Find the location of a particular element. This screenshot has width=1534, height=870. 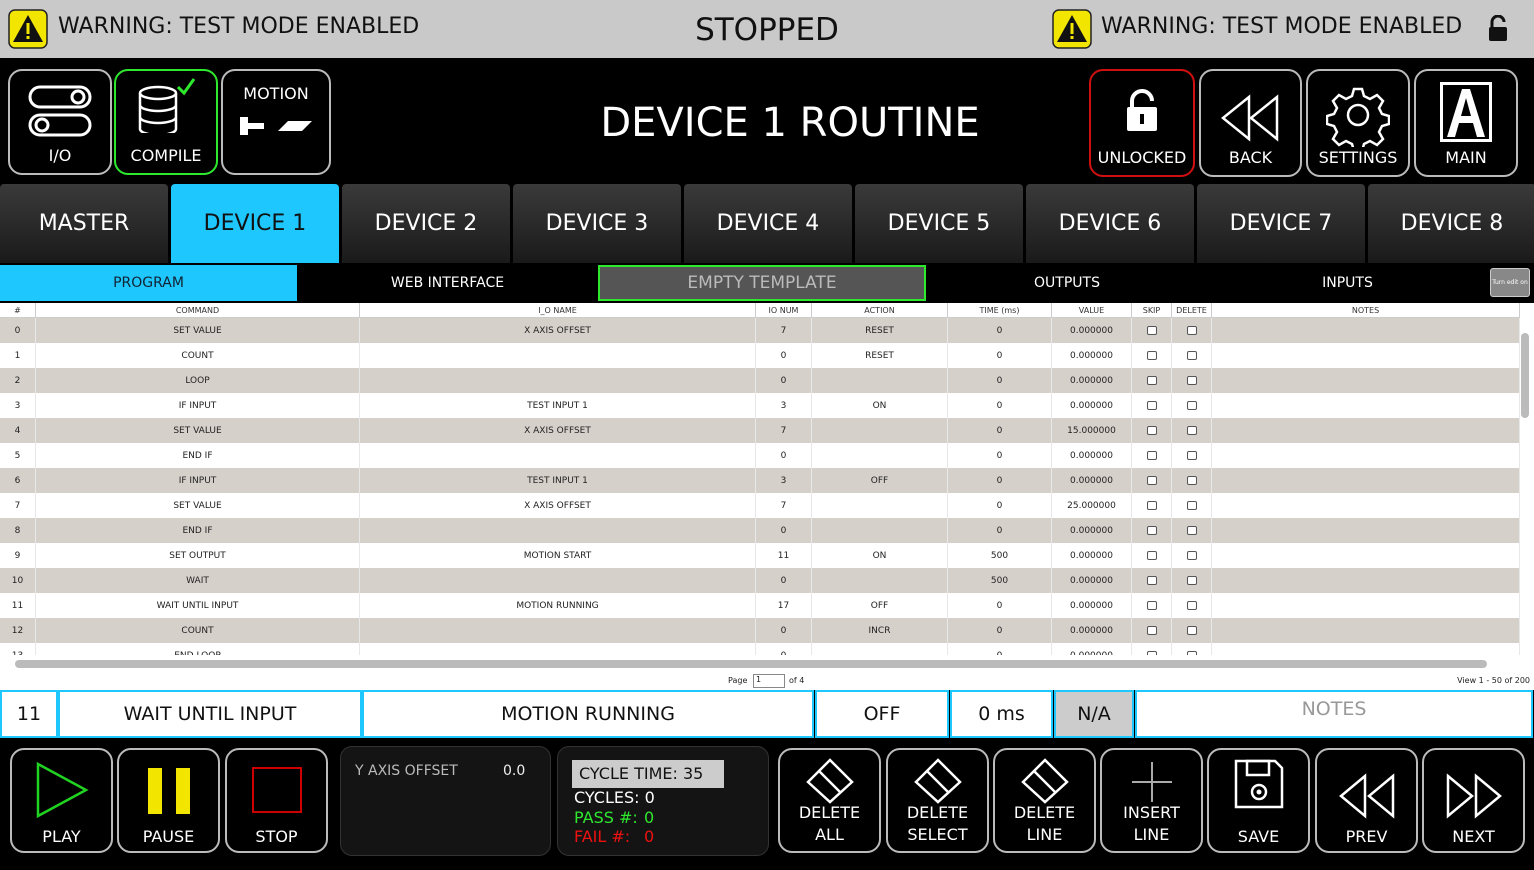

button: STOP is located at coordinates (276, 800).